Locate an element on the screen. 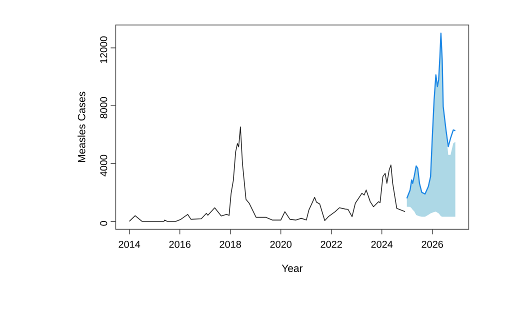 Image resolution: width=505 pixels, height=326 pixels. x-tick-label: 2018 is located at coordinates (230, 244).